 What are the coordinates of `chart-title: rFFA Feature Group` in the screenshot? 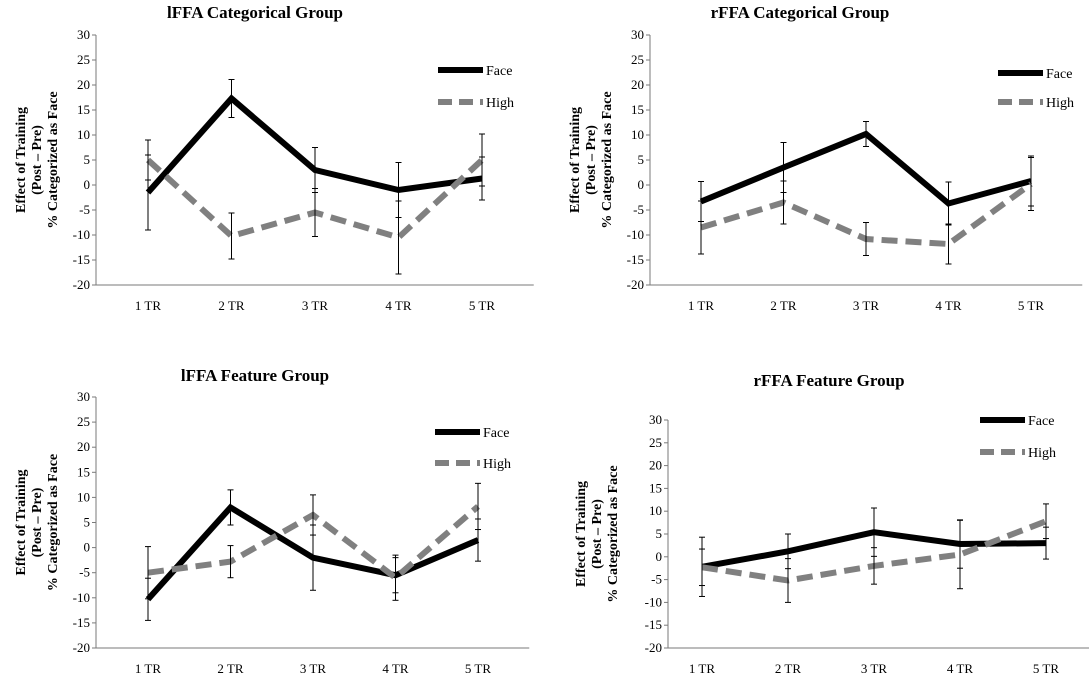 It's located at (828, 380).